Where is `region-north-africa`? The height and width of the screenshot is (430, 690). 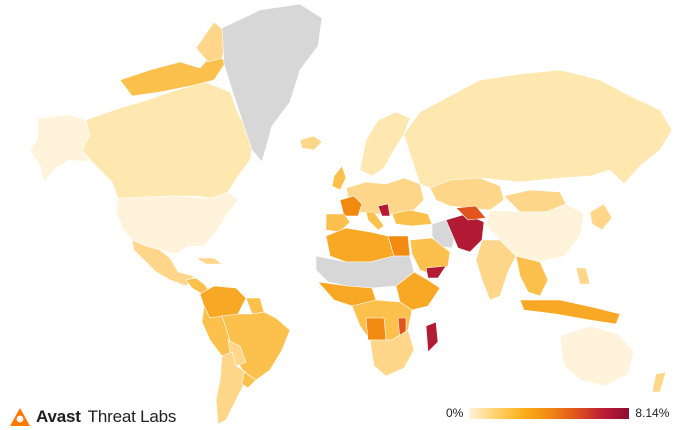
region-north-africa is located at coordinates (360, 245).